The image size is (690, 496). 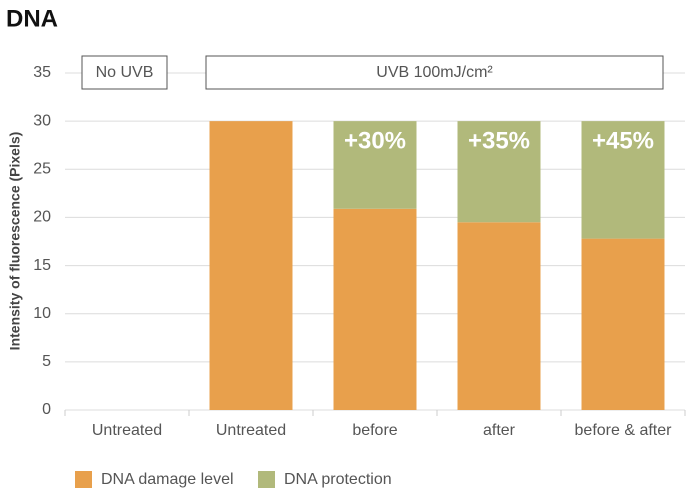 What do you see at coordinates (499, 140) in the screenshot?
I see `annotation: +35%` at bounding box center [499, 140].